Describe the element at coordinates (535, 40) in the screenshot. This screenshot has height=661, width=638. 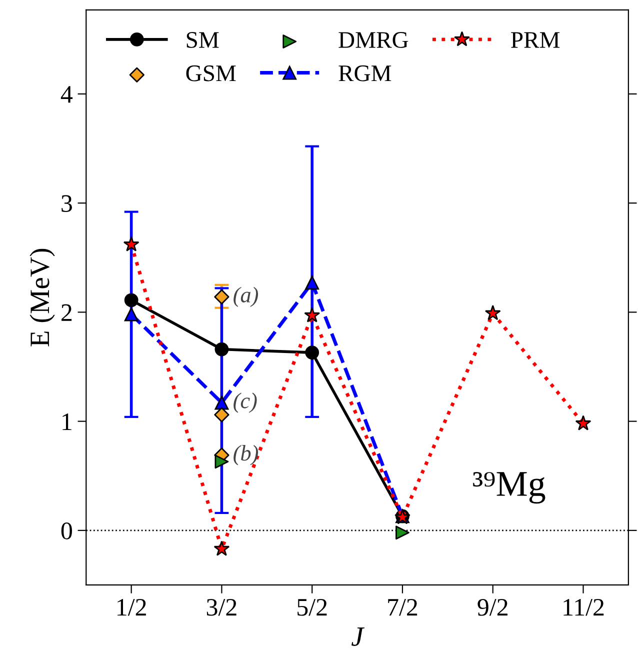
I see `legend-label: PRM` at that location.